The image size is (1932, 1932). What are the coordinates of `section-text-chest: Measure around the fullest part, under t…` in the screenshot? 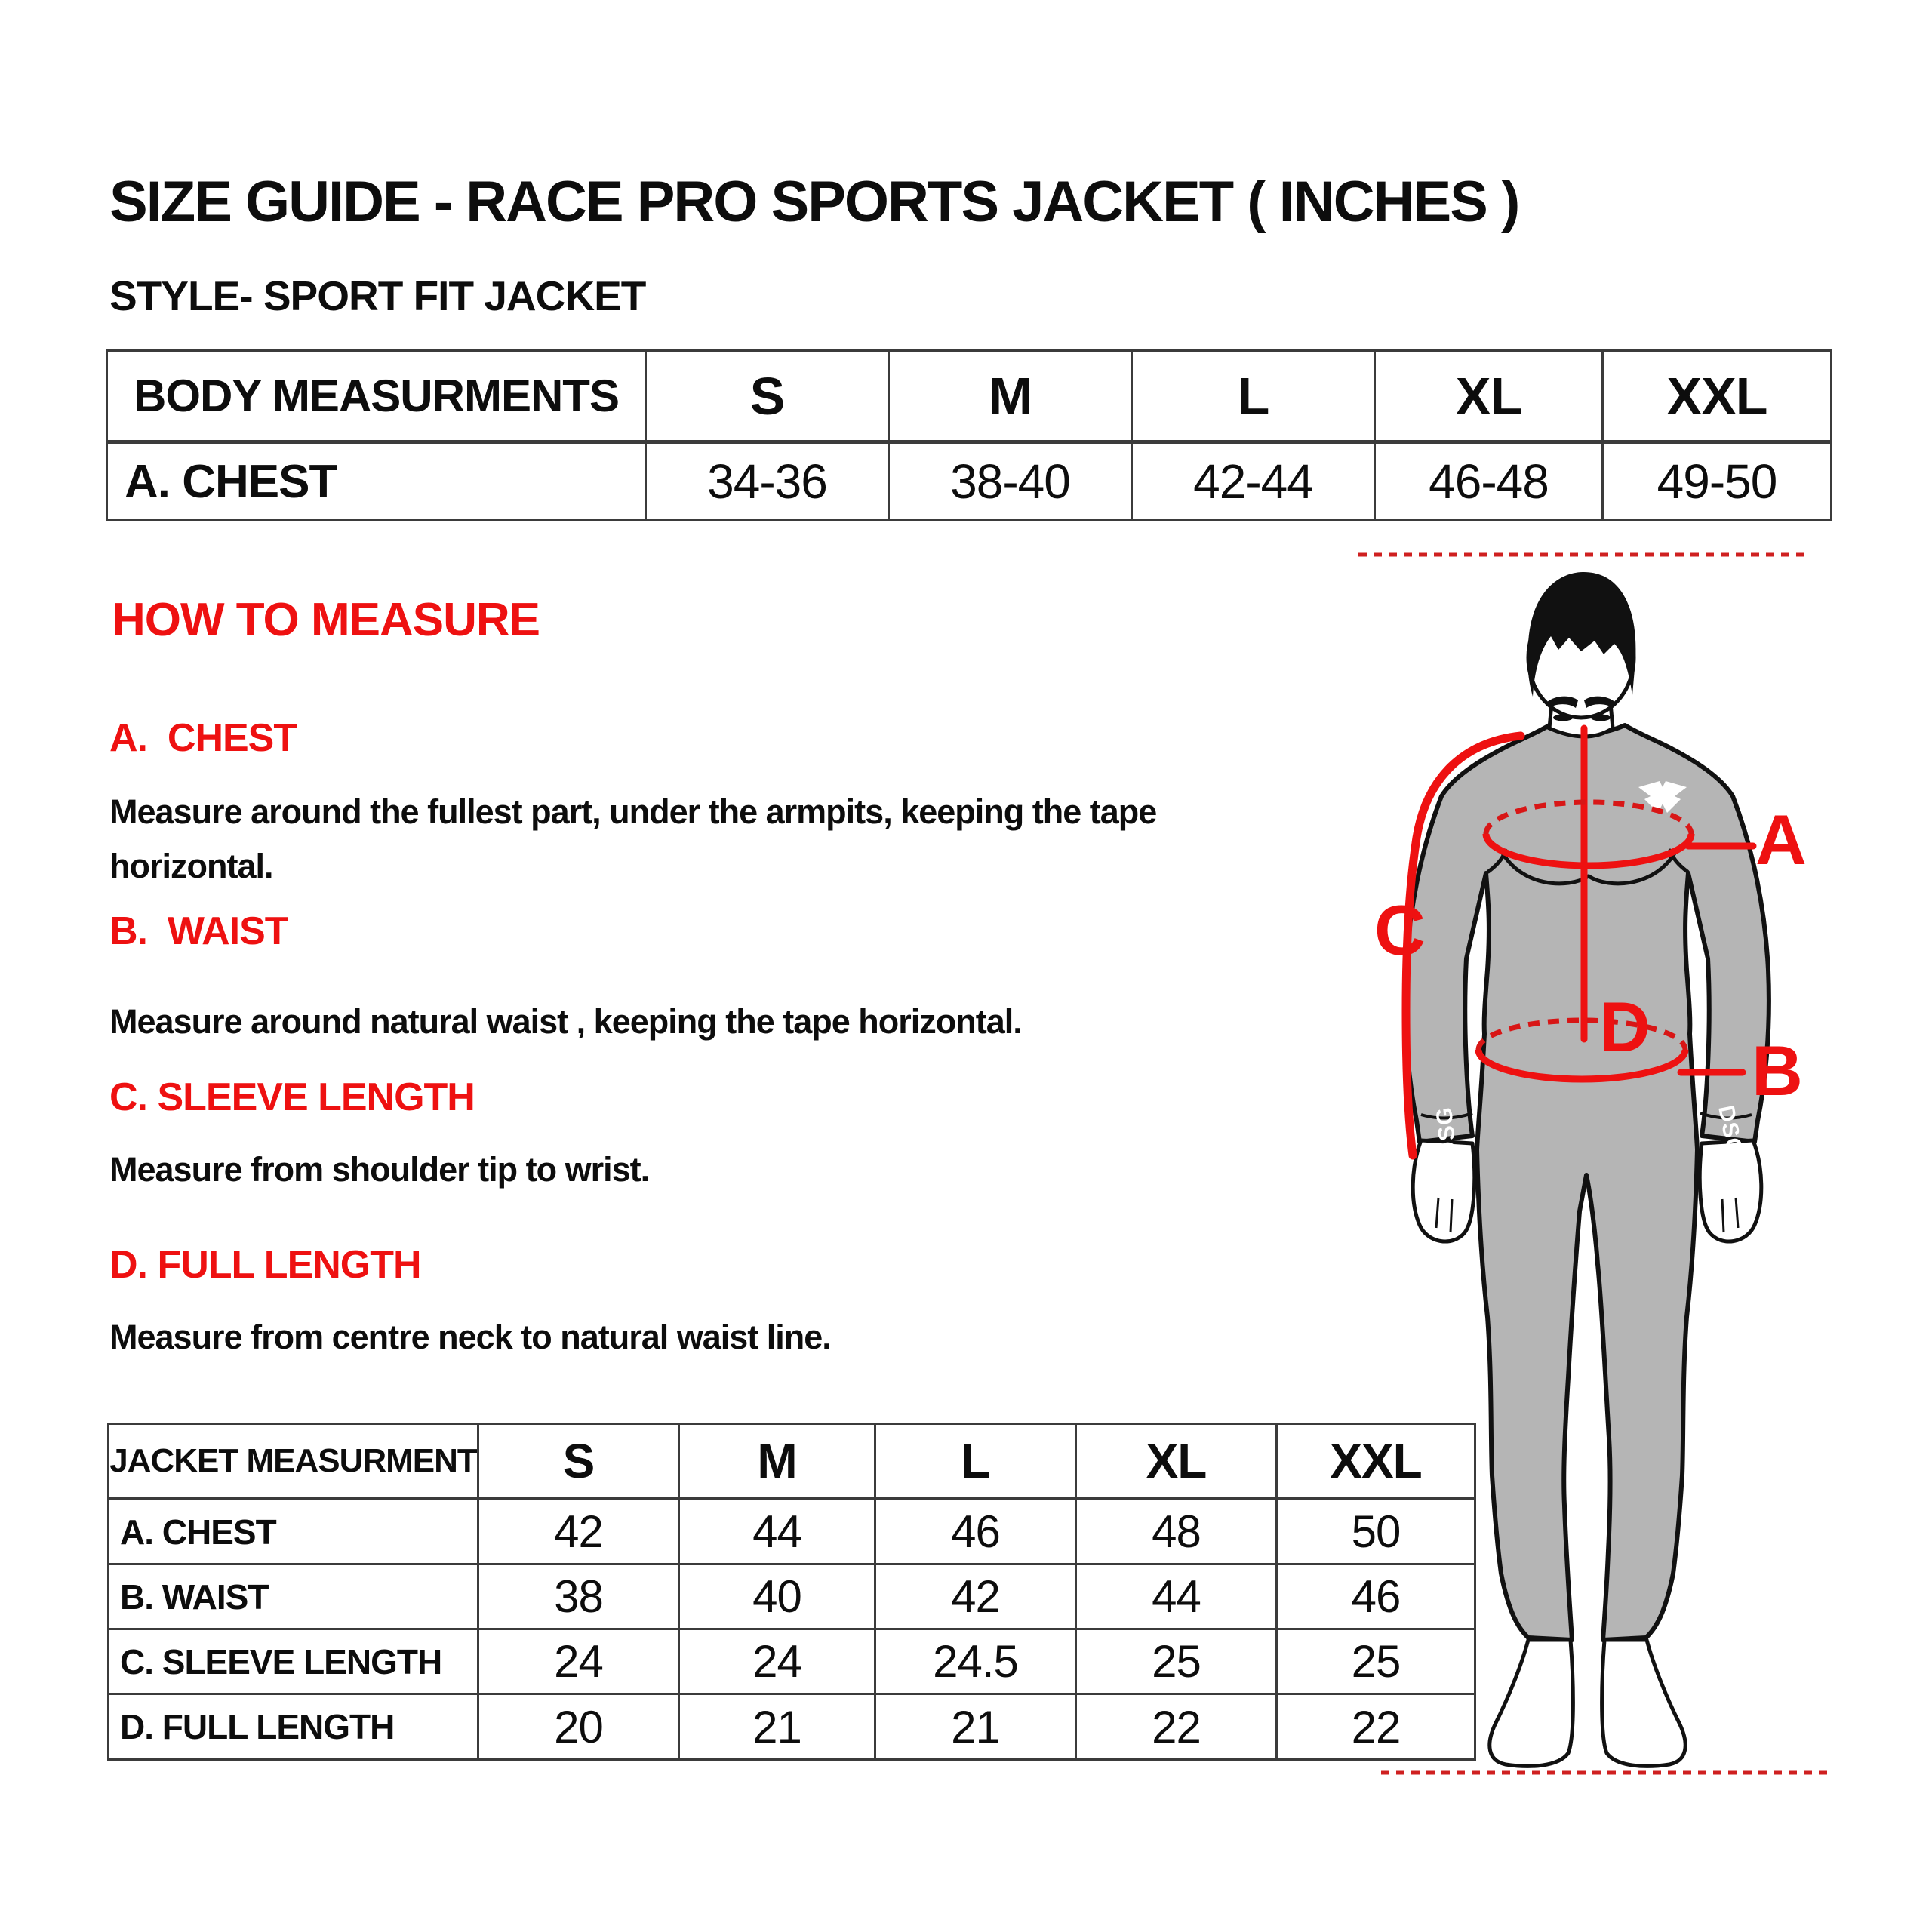 It's located at (633, 838).